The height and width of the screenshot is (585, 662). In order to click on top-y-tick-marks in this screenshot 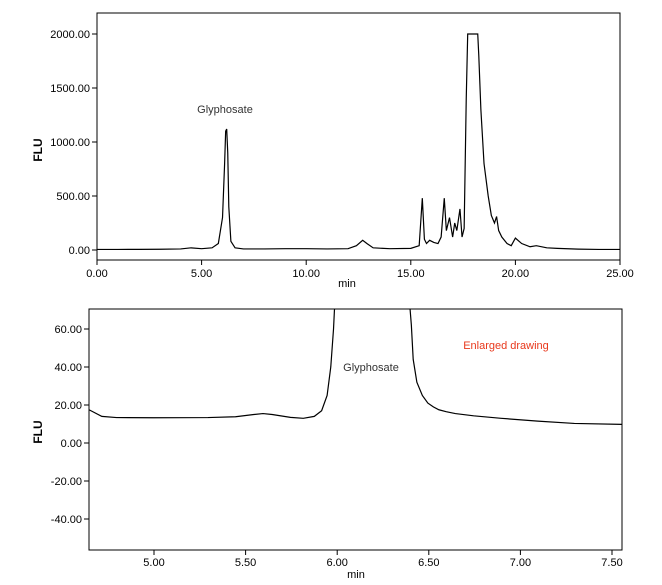, I will do `click(94, 142)`.